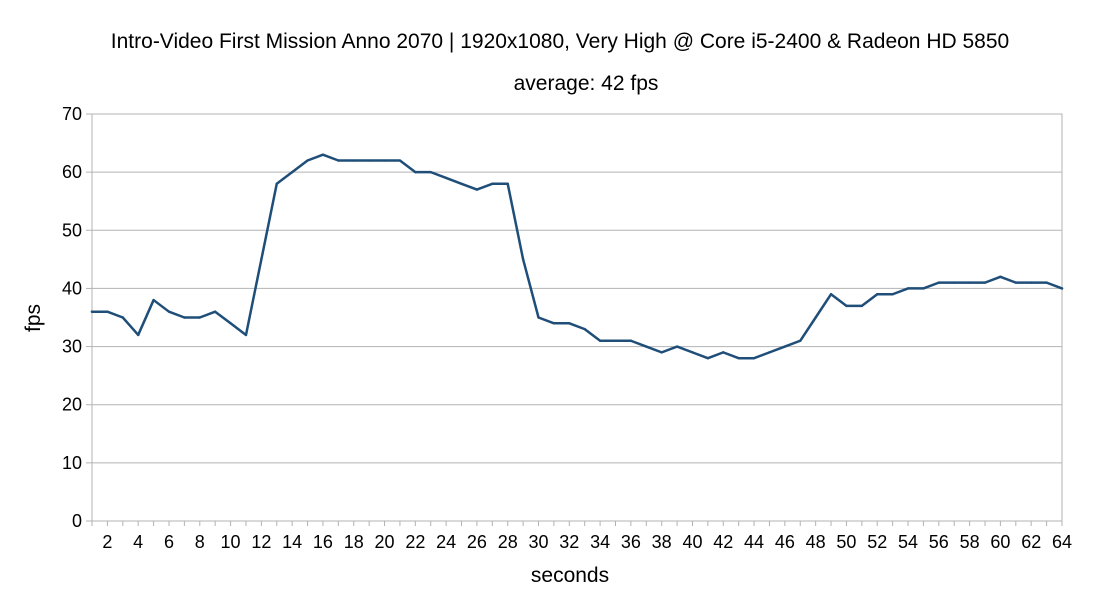 The height and width of the screenshot is (600, 1100). What do you see at coordinates (570, 575) in the screenshot?
I see `x-axis-label: seconds` at bounding box center [570, 575].